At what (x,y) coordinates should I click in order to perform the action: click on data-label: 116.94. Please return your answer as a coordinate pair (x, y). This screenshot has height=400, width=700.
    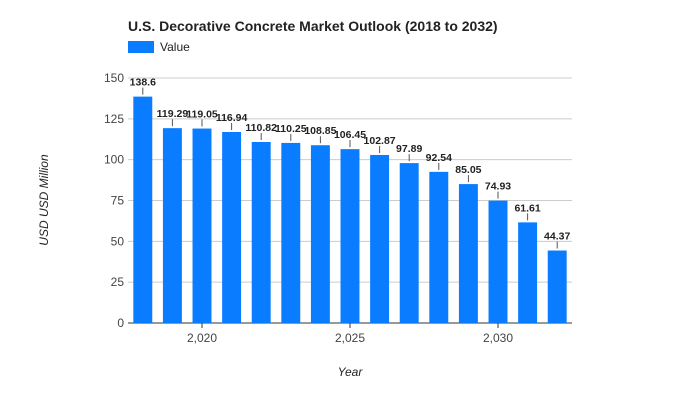
    Looking at the image, I should click on (232, 118).